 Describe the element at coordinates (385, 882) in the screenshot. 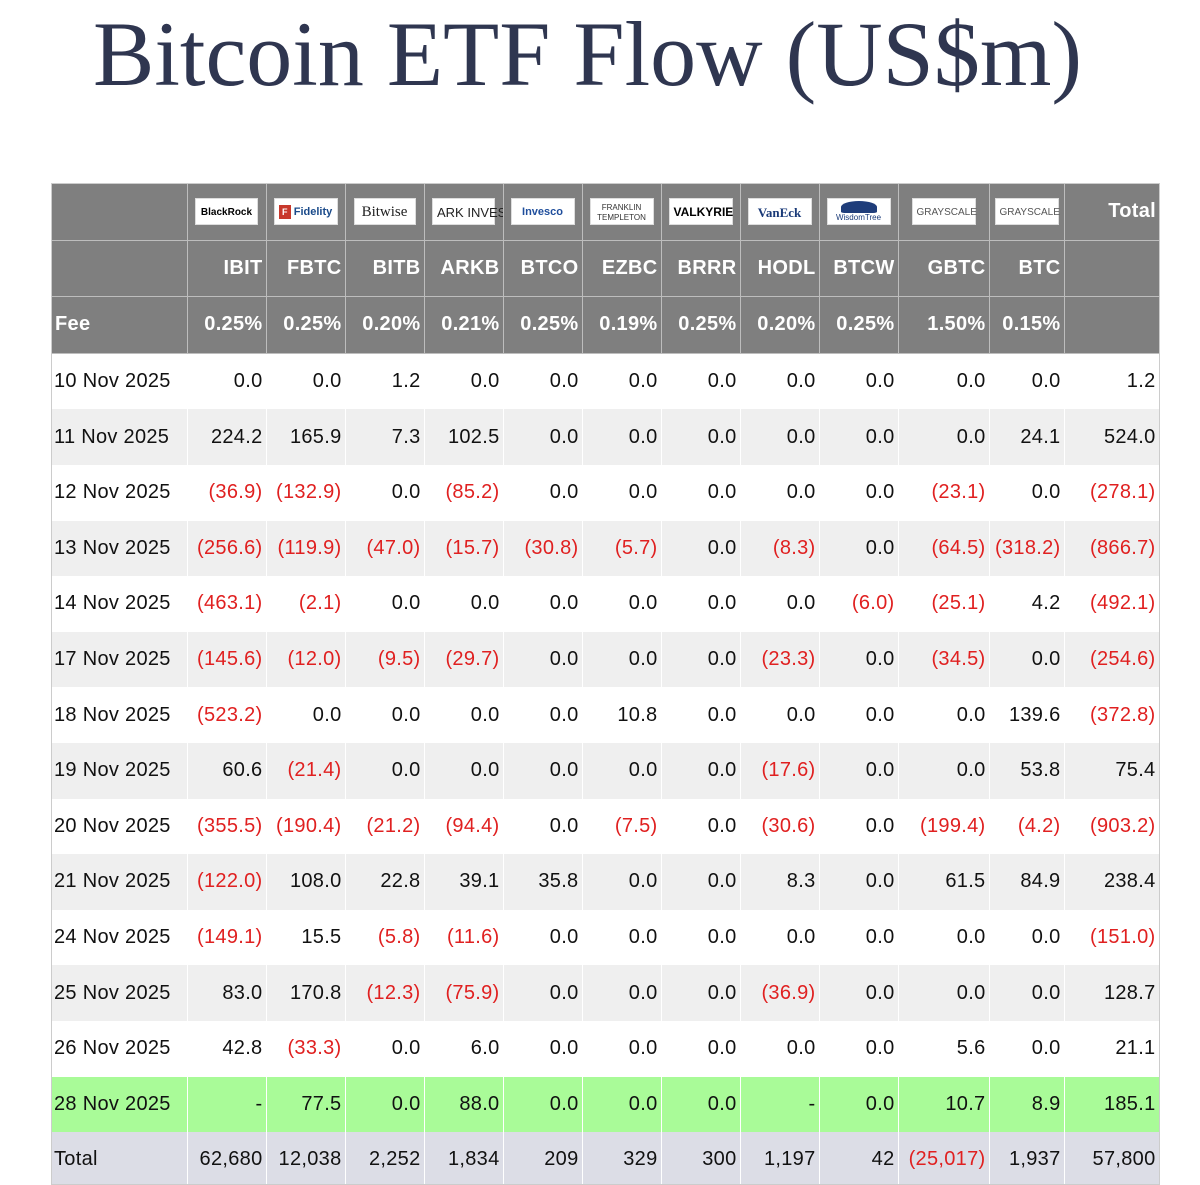

I see `flow-cell: 22.8` at that location.